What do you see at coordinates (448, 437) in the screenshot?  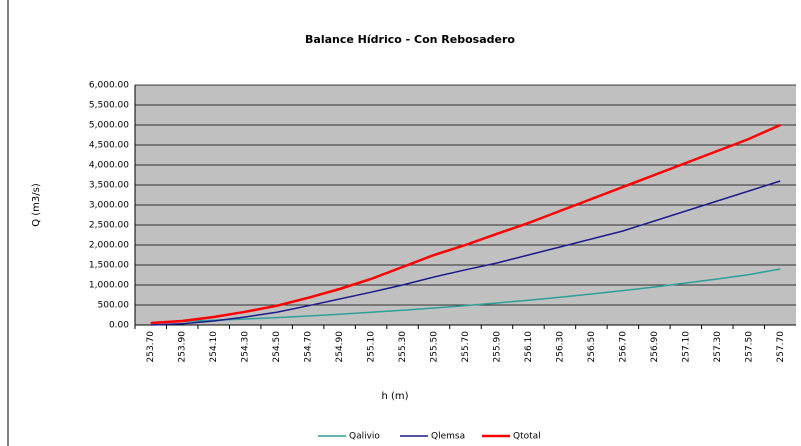 I see `legend-label: Qlemsa` at bounding box center [448, 437].